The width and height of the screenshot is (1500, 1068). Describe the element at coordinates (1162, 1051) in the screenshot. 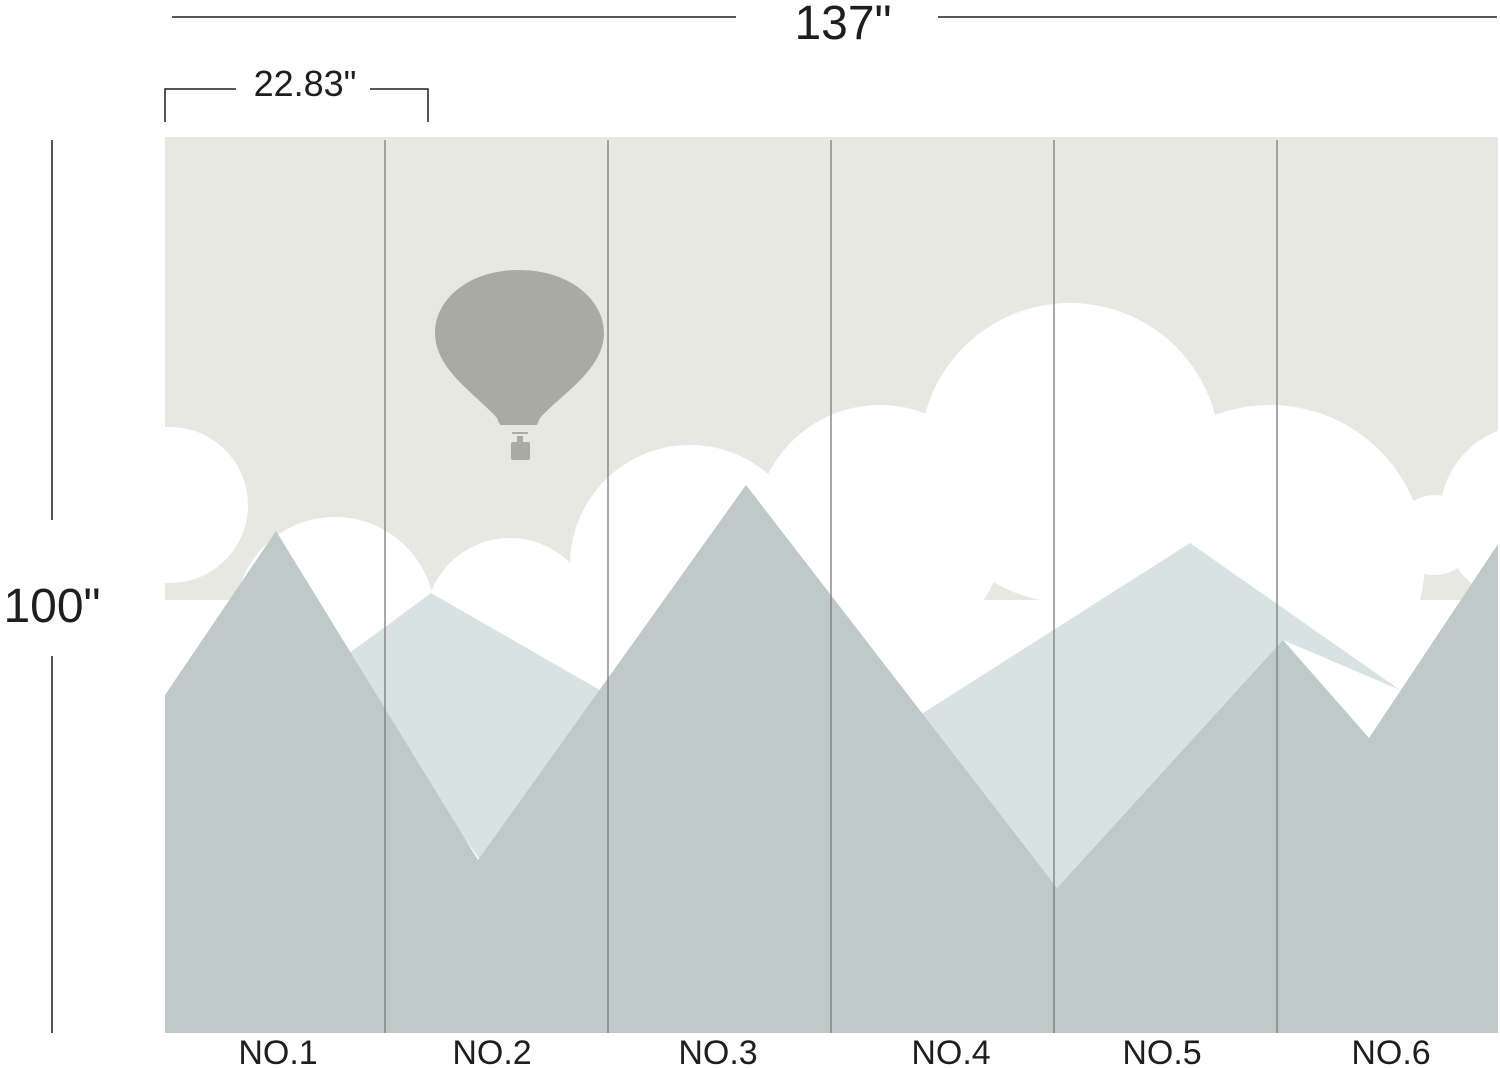

I see `panel-label-5: NO.5` at that location.